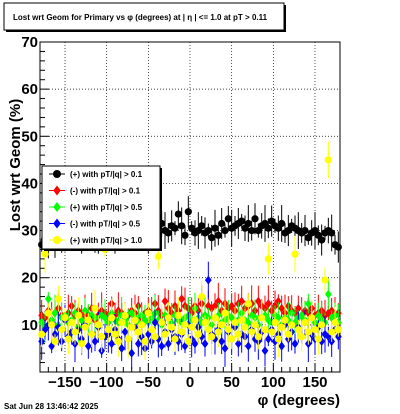  Describe the element at coordinates (29, 183) in the screenshot. I see `y-tick-label: 40` at that location.